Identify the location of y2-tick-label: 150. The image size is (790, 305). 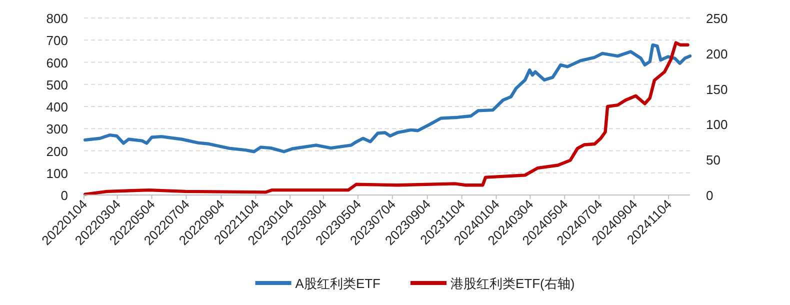
(717, 89).